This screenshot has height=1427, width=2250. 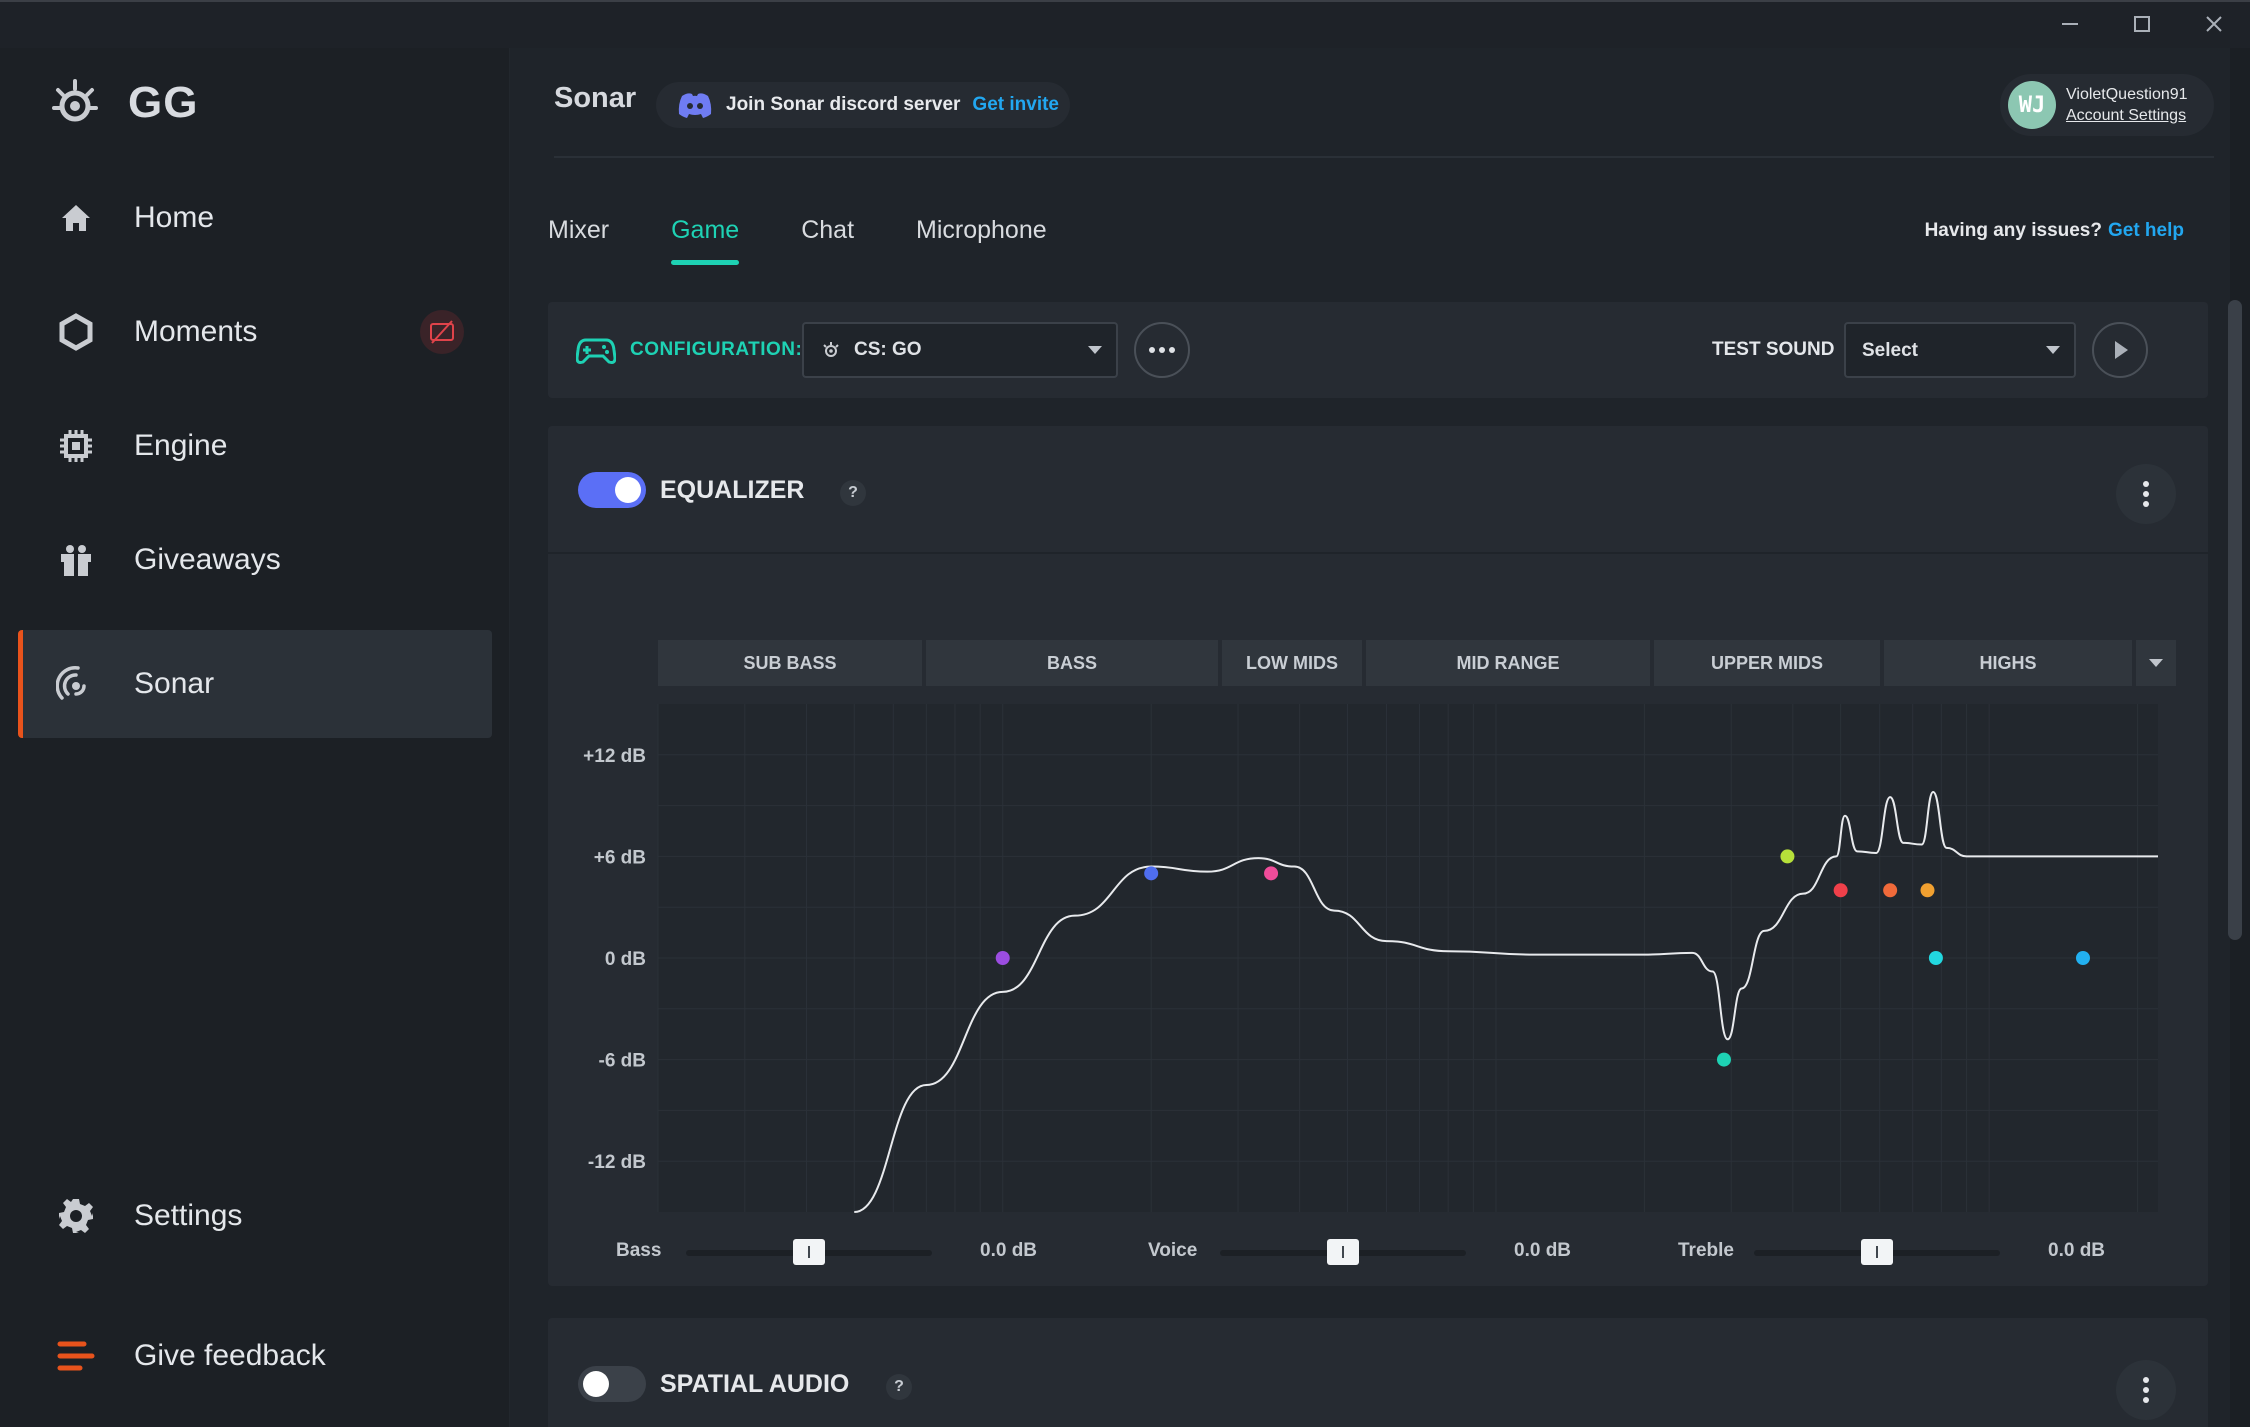 What do you see at coordinates (181, 445) in the screenshot?
I see `sidebar-item-label: Engine` at bounding box center [181, 445].